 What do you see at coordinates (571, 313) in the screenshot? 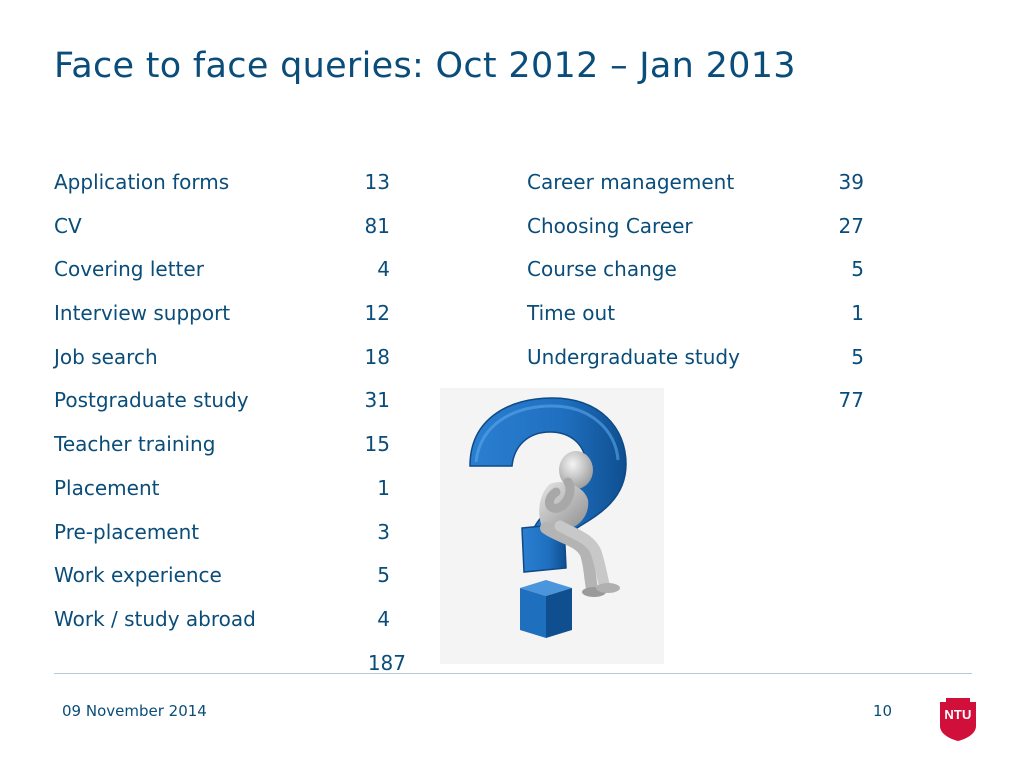
I see `row-label: Time out` at bounding box center [571, 313].